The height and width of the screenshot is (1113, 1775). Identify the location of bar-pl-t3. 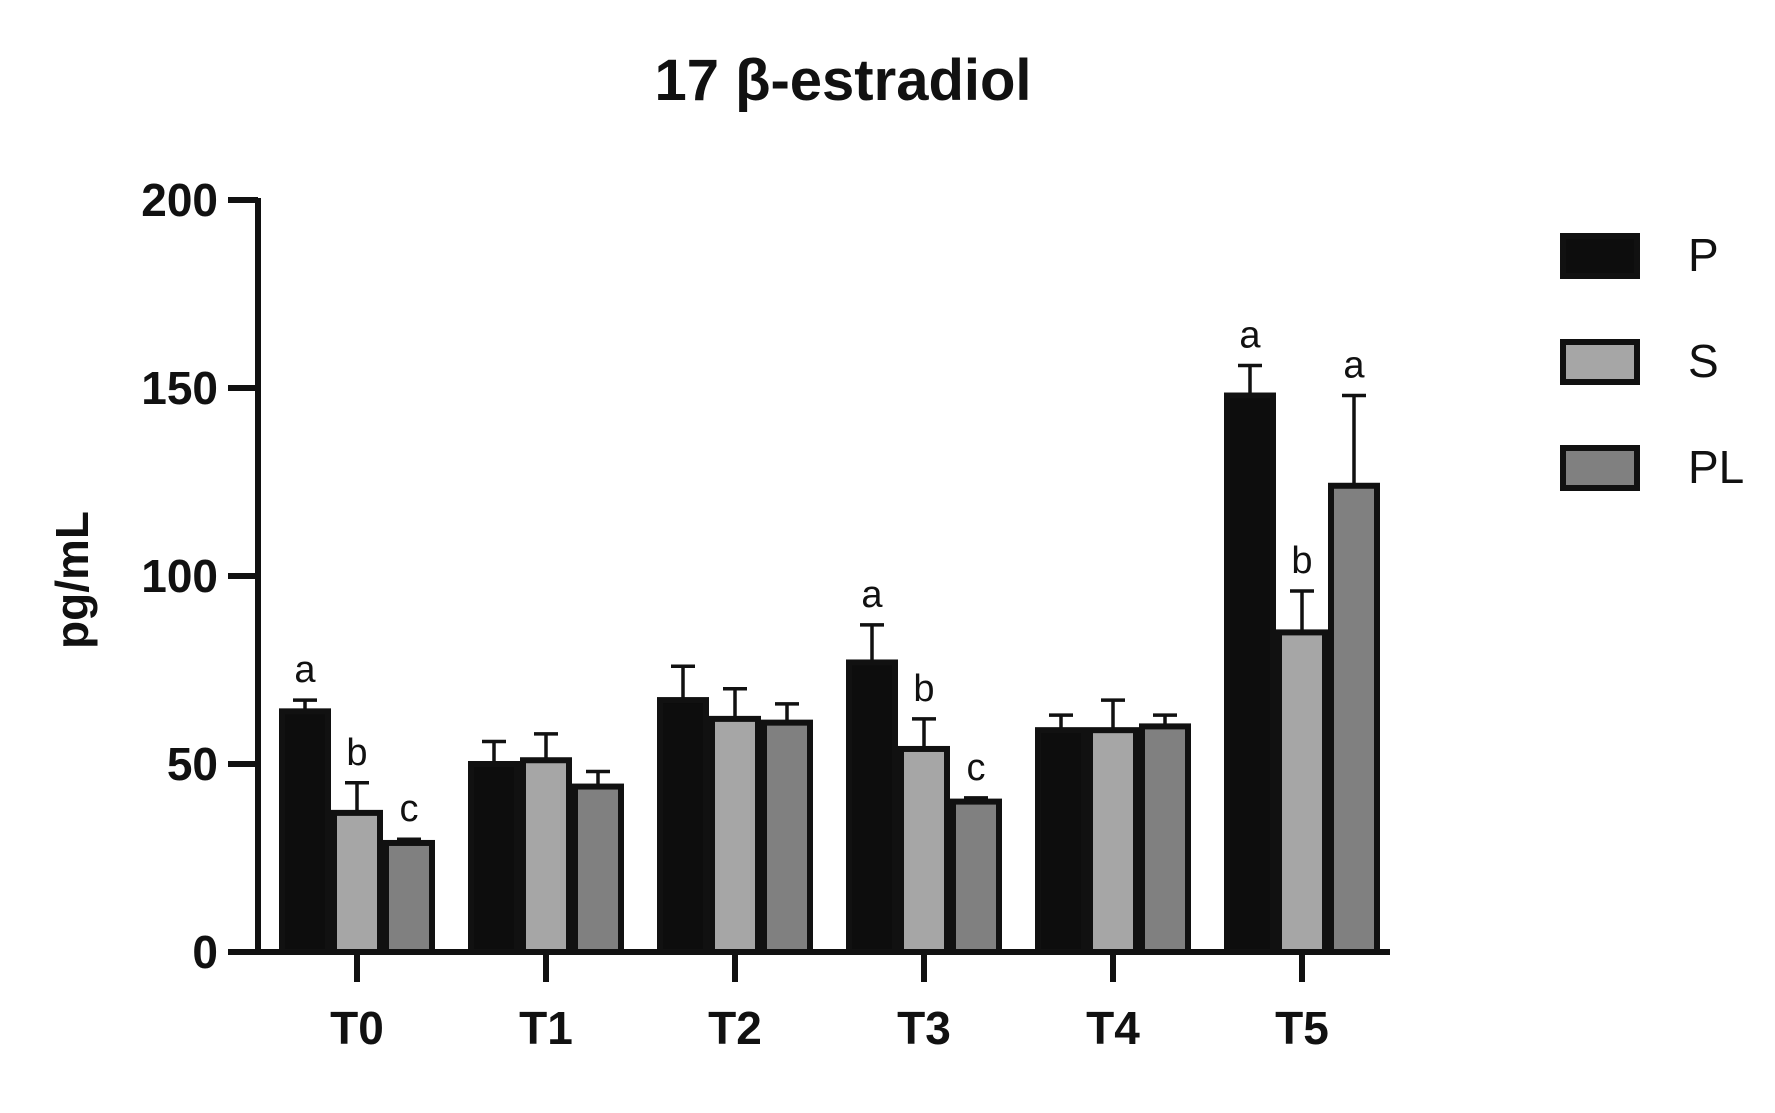
(976, 876).